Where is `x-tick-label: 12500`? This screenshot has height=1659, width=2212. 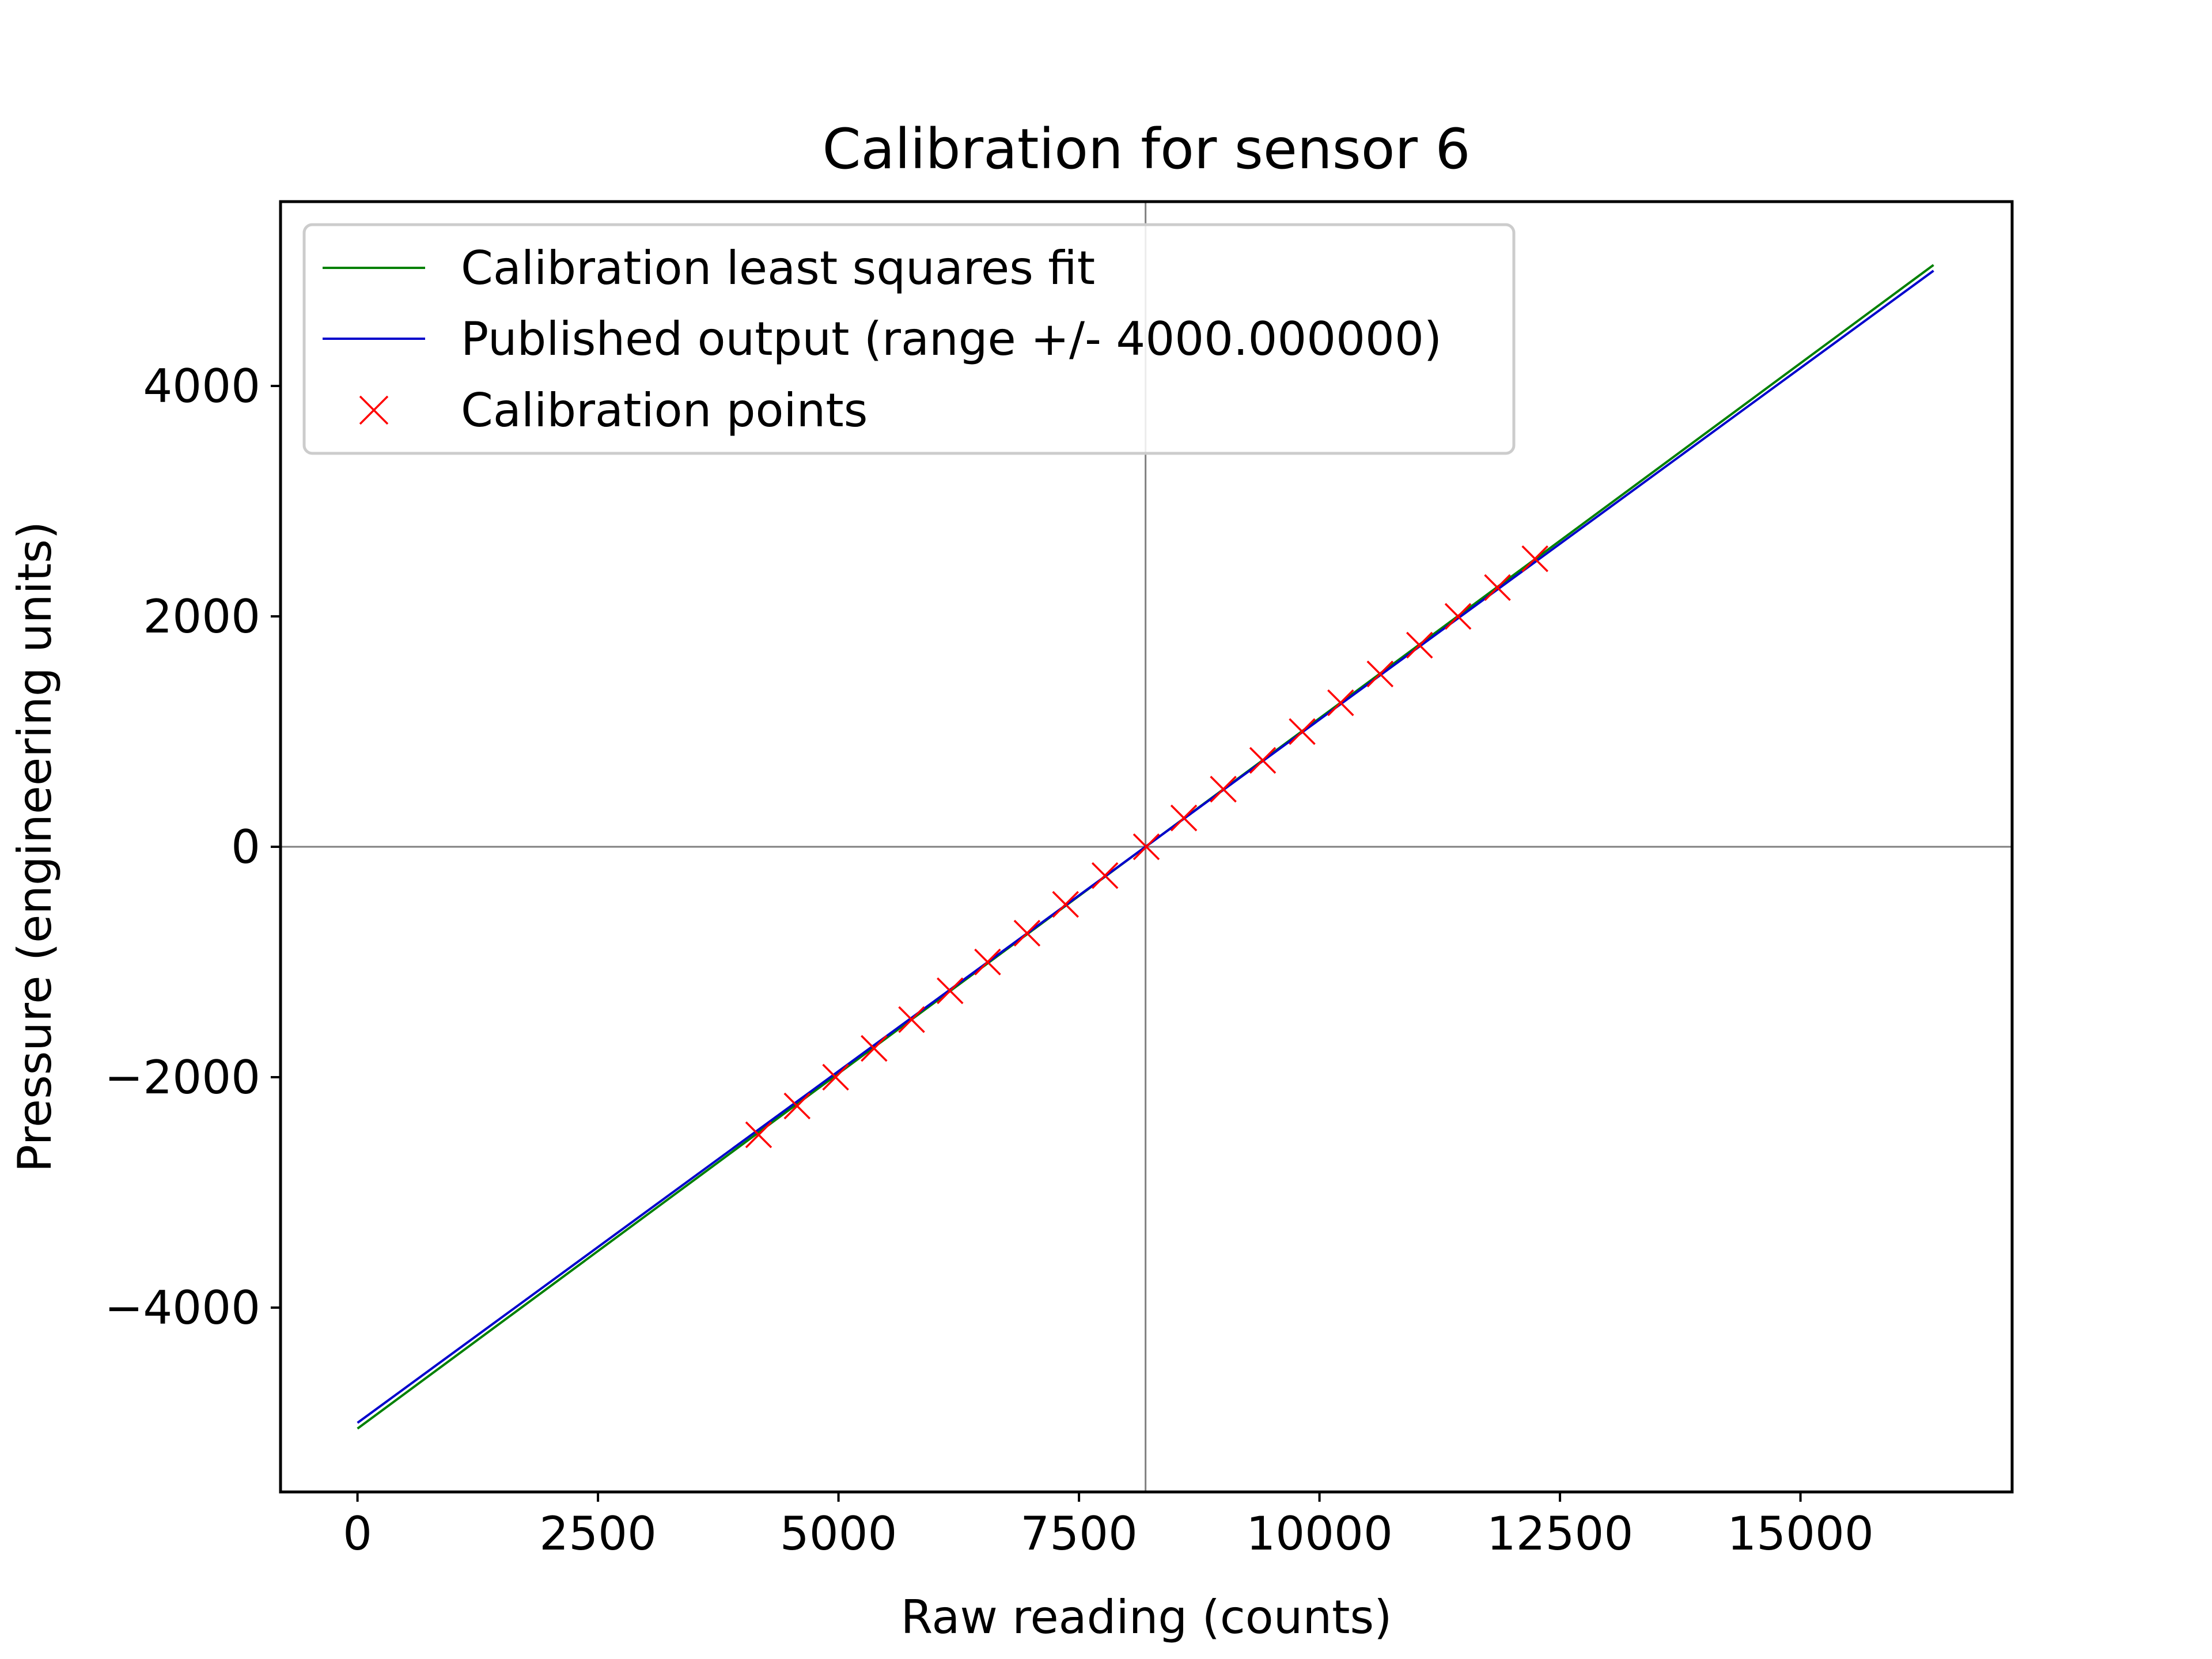 x-tick-label: 12500 is located at coordinates (1560, 1533).